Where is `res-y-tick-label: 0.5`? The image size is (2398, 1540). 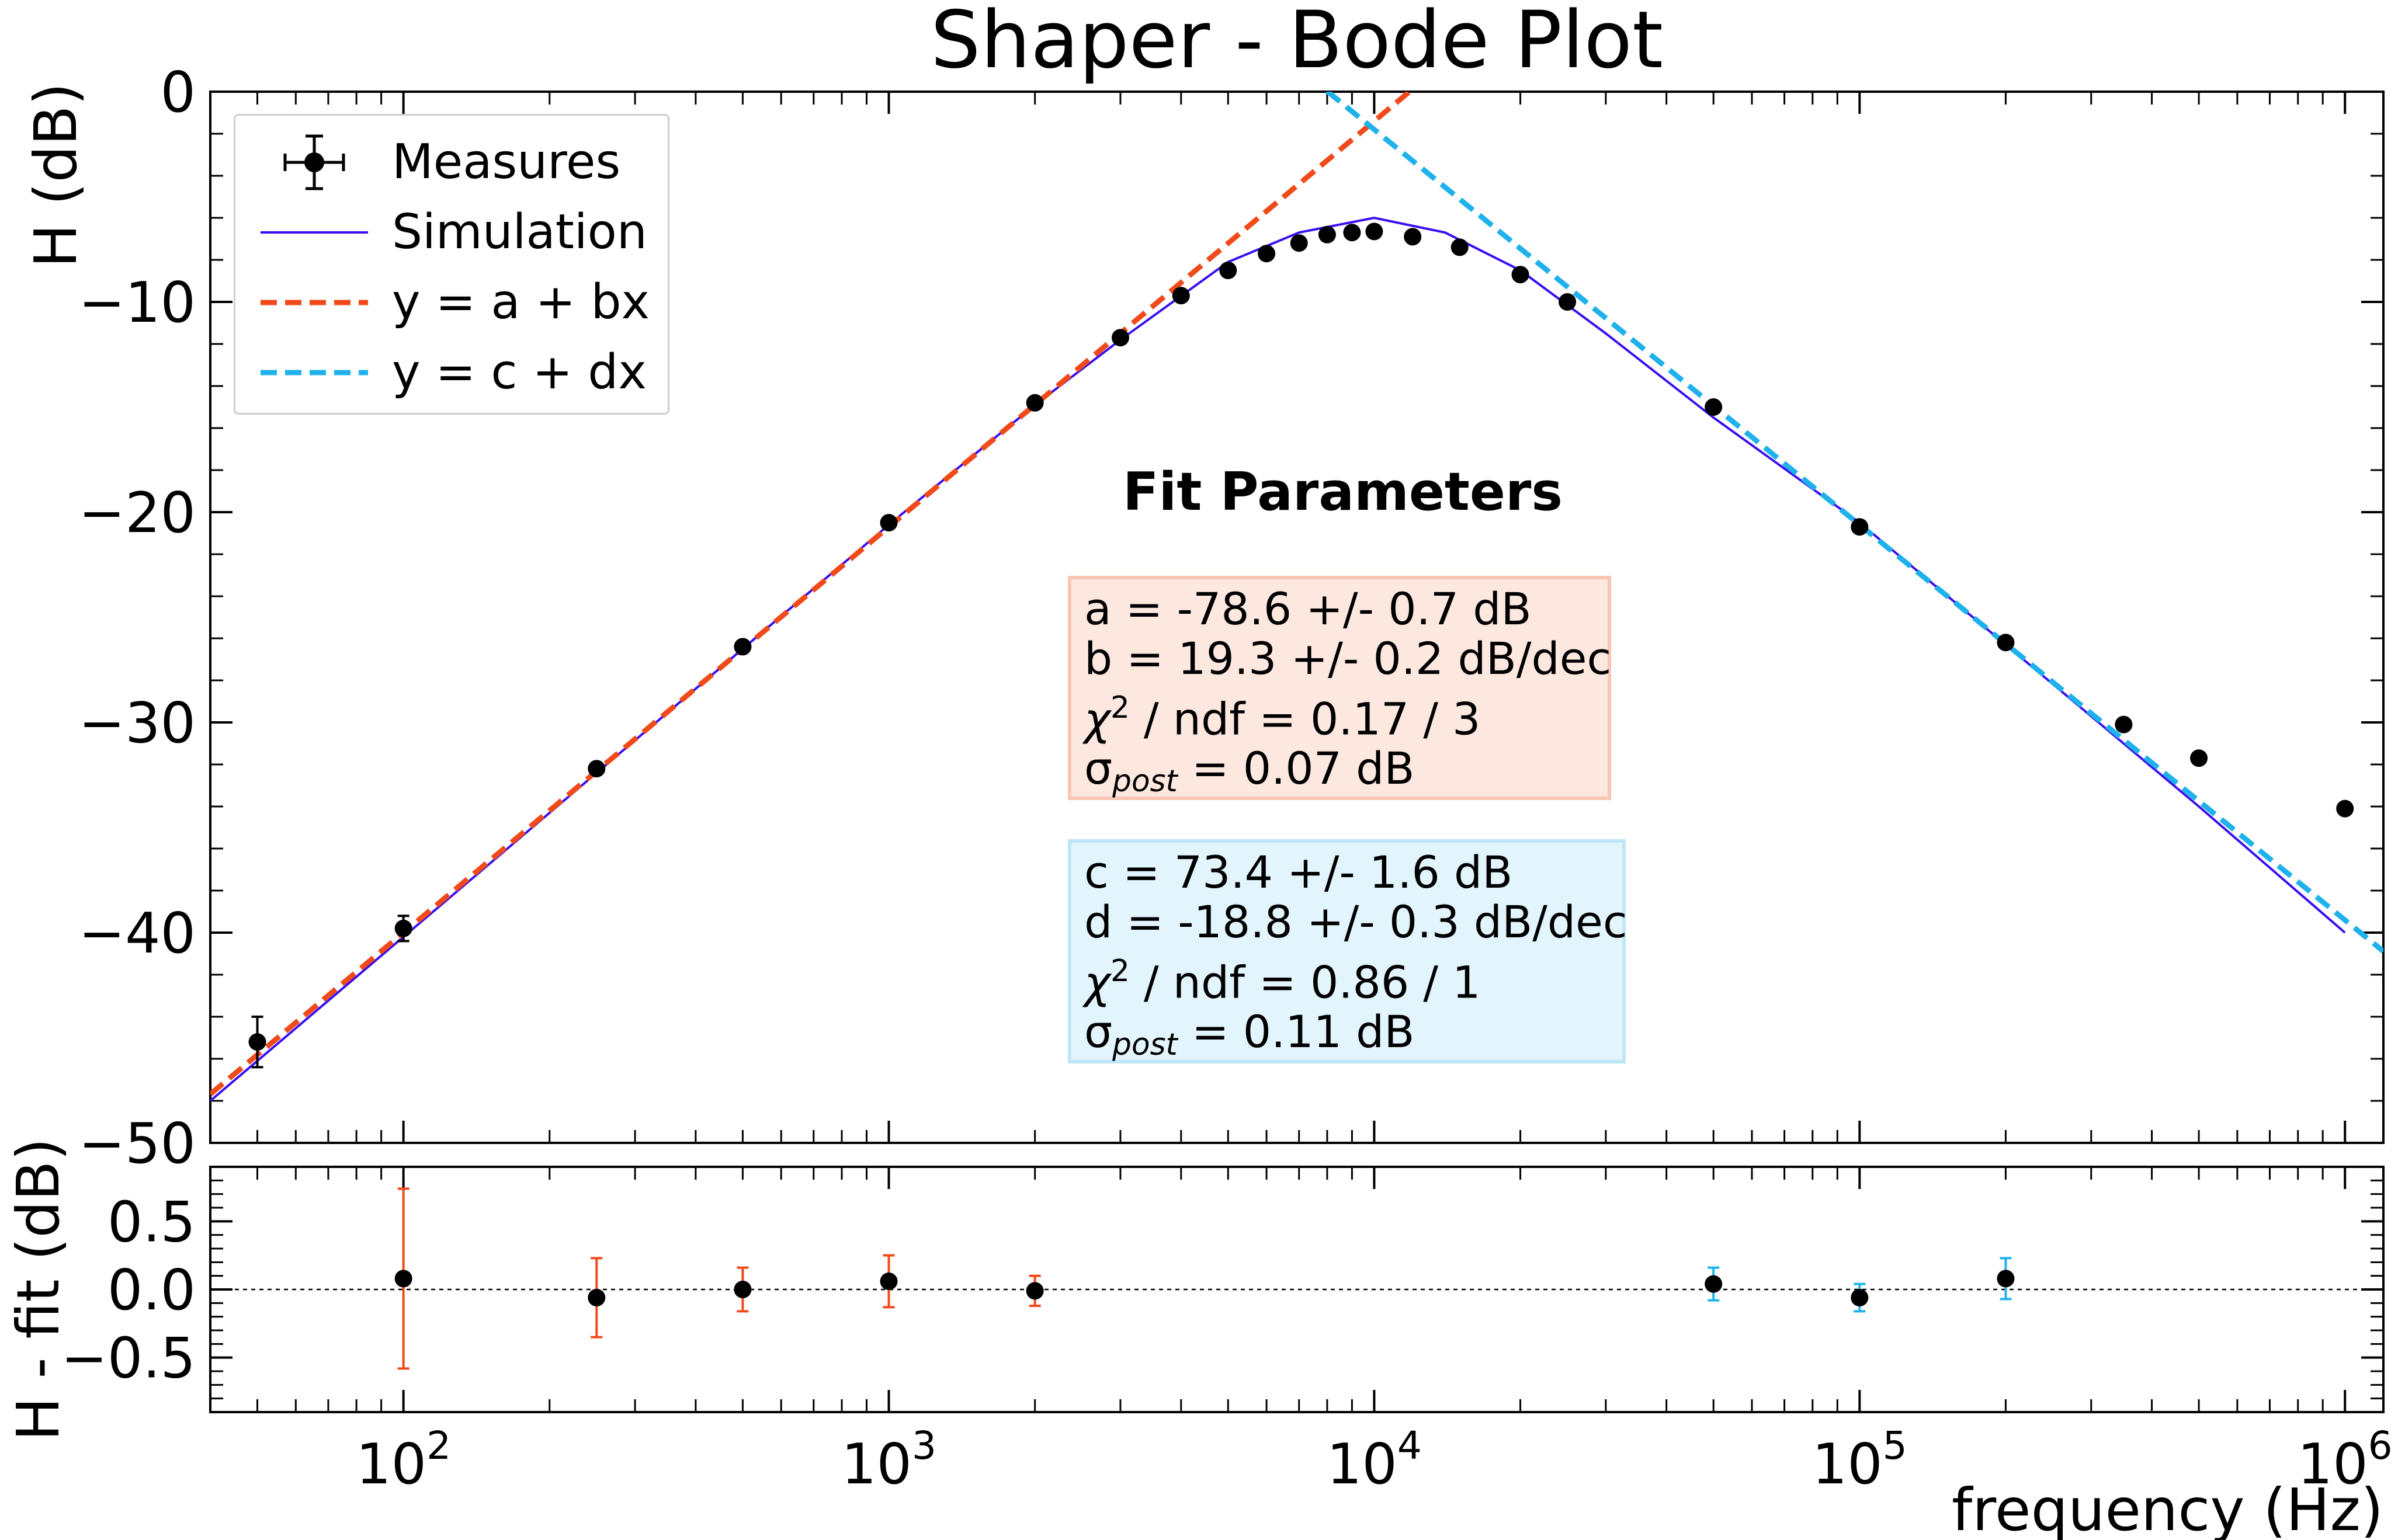
res-y-tick-label: 0.5 is located at coordinates (152, 1222).